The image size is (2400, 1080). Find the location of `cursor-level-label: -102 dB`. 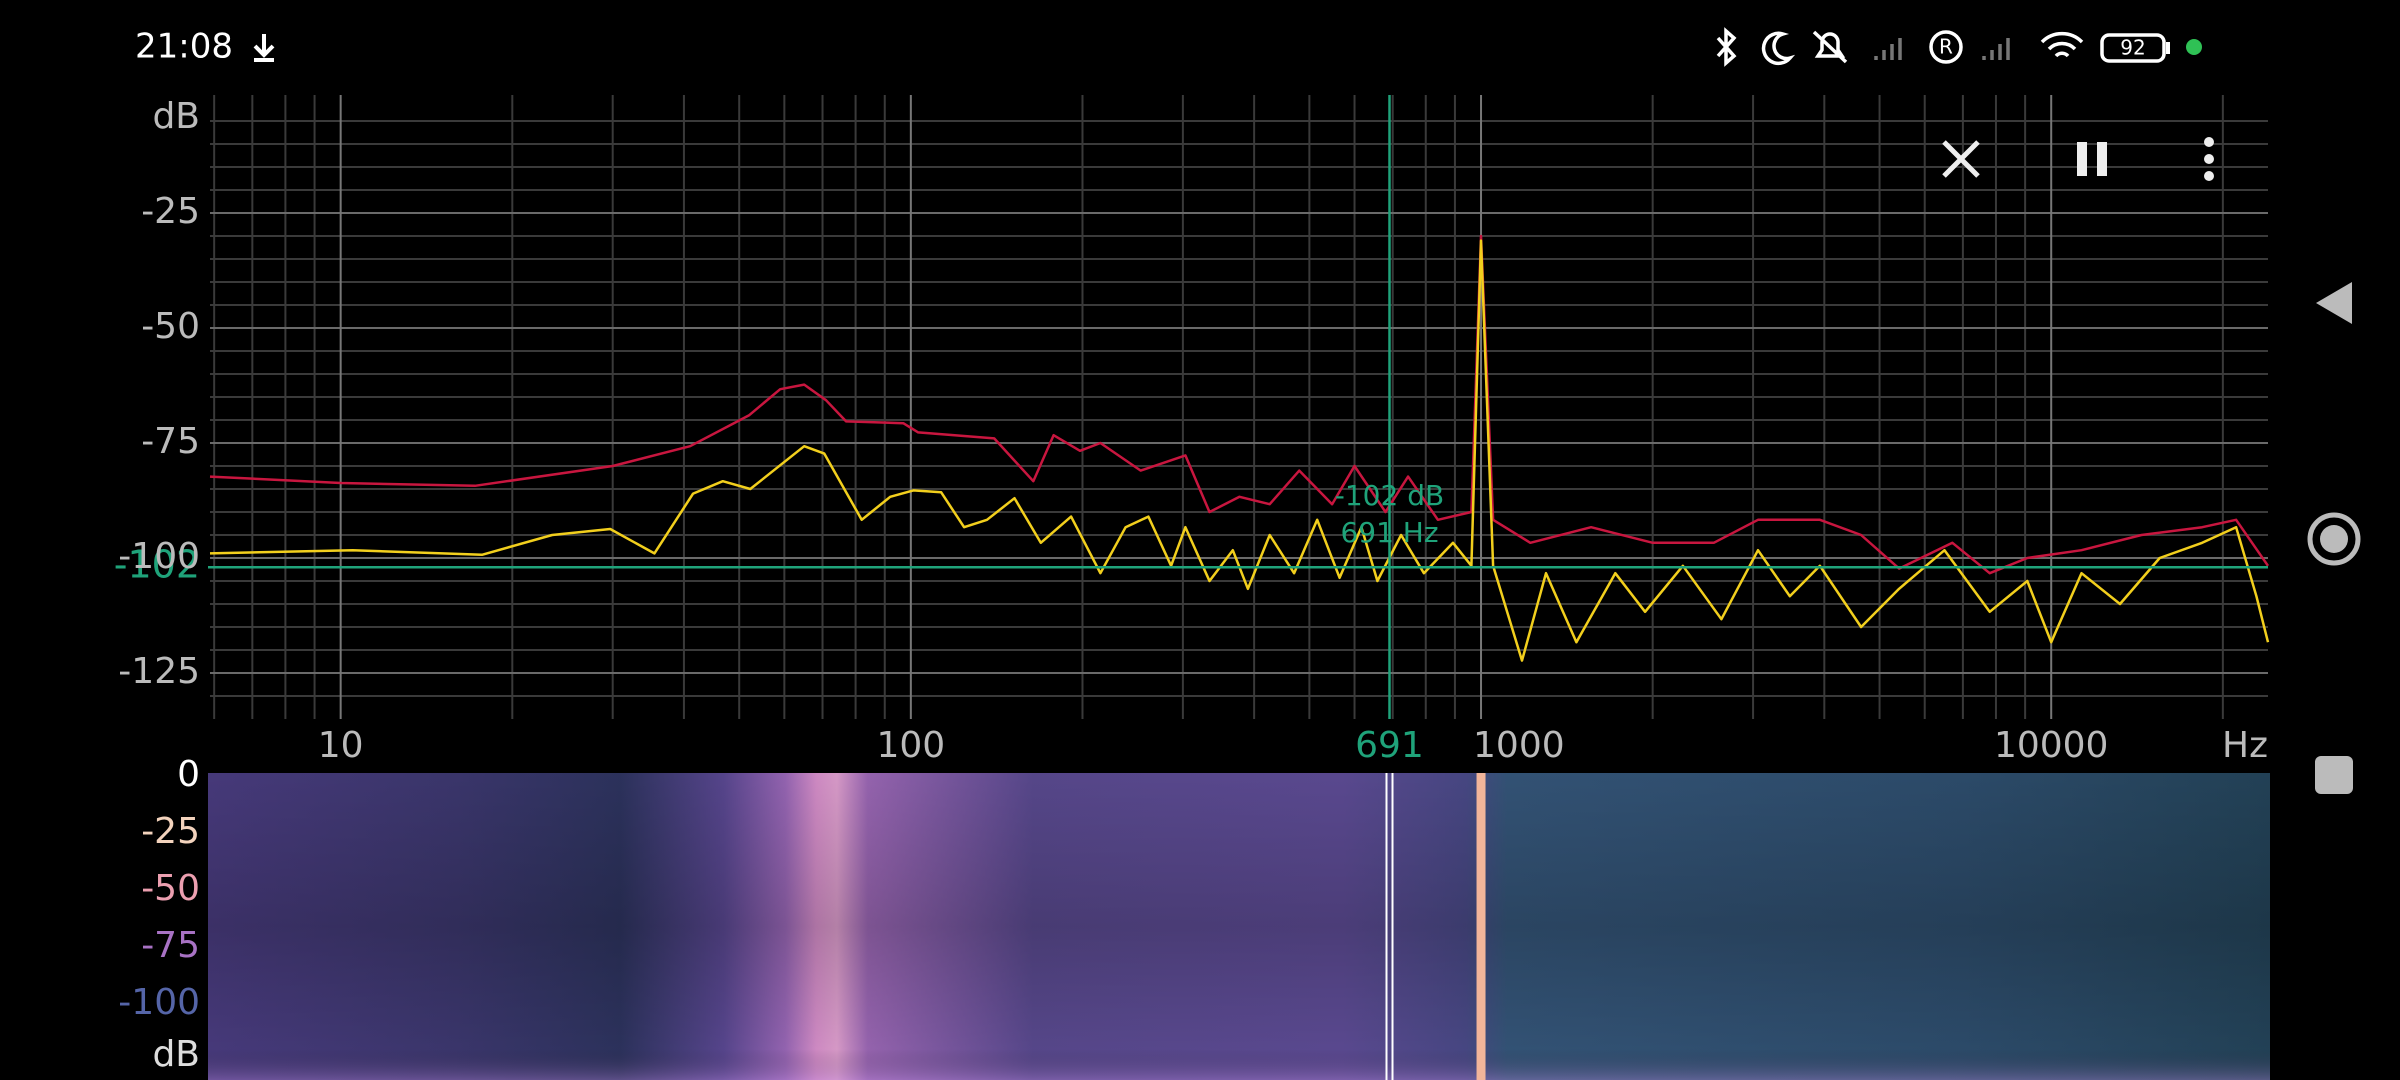

cursor-level-label: -102 dB is located at coordinates (1389, 495).